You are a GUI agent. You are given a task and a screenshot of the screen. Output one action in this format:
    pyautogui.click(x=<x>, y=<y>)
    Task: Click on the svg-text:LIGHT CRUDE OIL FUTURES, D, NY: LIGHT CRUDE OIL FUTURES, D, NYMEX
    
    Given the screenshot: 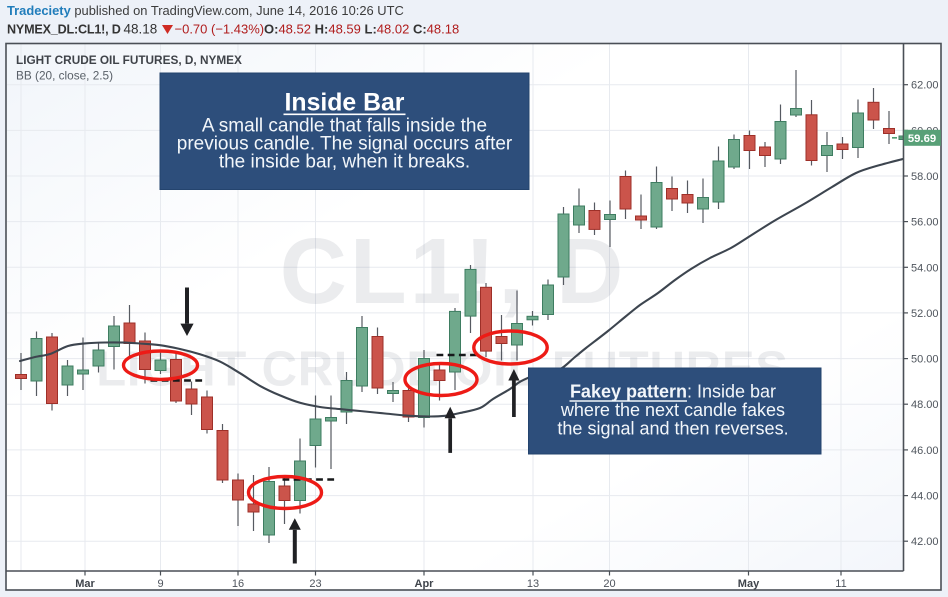 What is the action you would take?
    pyautogui.click(x=129, y=60)
    